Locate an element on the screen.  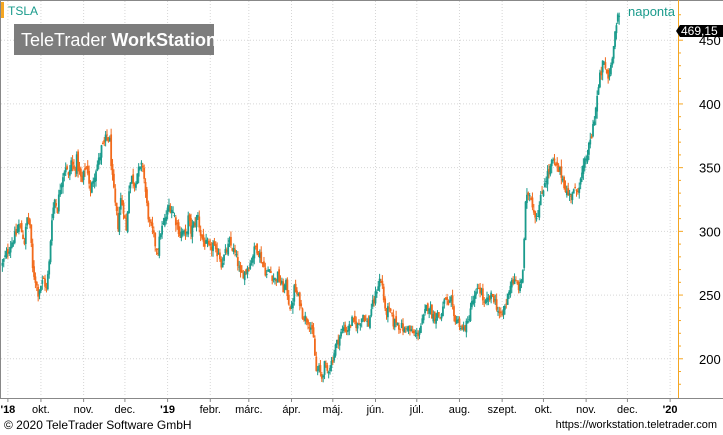
x-tick-label: nov. is located at coordinates (586, 410).